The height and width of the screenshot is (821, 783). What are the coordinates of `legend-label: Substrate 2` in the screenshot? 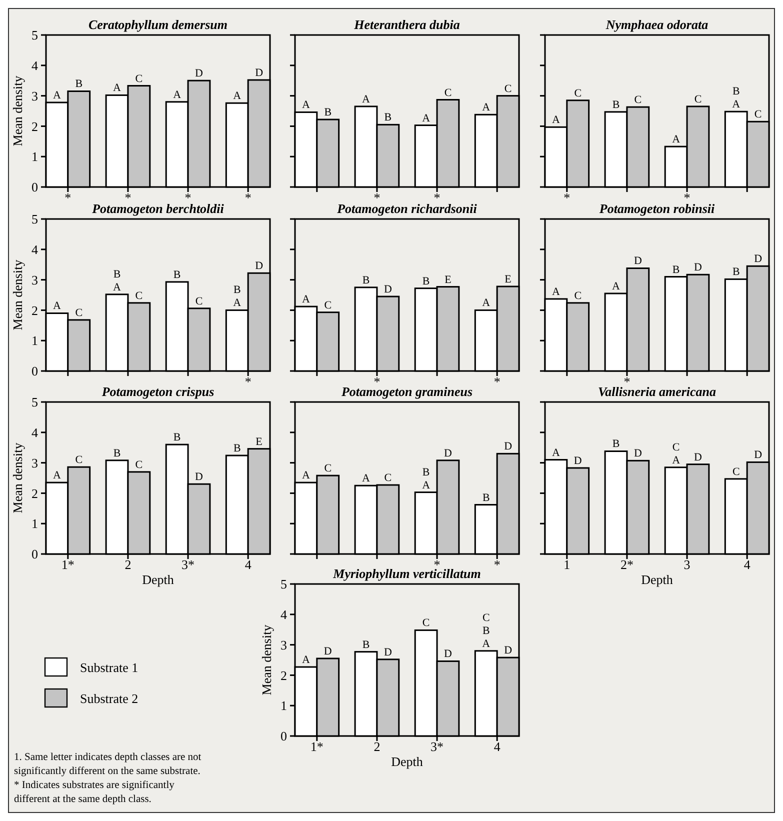 It's located at (109, 698).